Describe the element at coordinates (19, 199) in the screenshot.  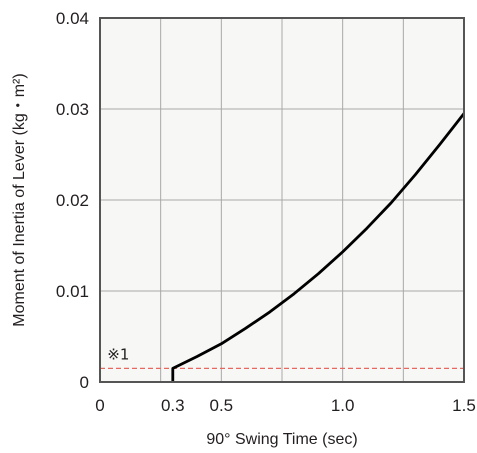
I see `y-axis-title: Moment of Inertia of Lever (kg・m²)` at that location.